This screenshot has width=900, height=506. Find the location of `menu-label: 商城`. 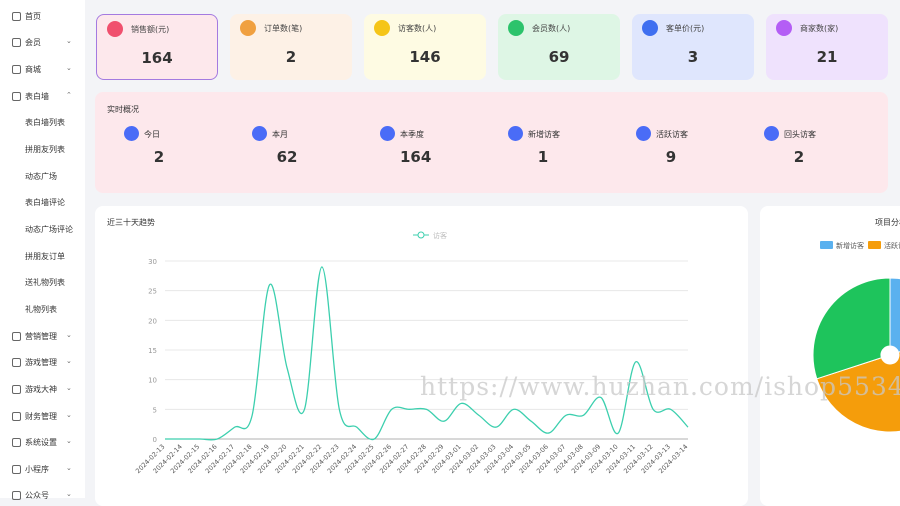

menu-label: 商城 is located at coordinates (33, 69).